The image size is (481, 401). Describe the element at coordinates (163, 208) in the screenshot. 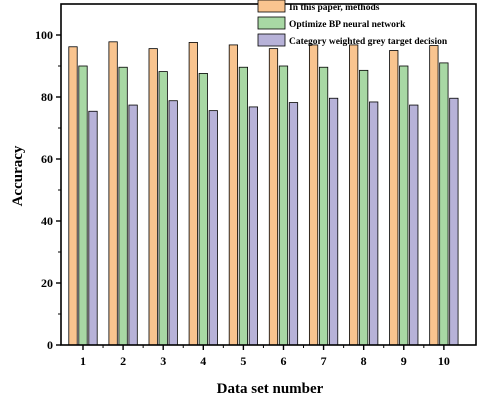

I see `bar-series2-set3` at that location.